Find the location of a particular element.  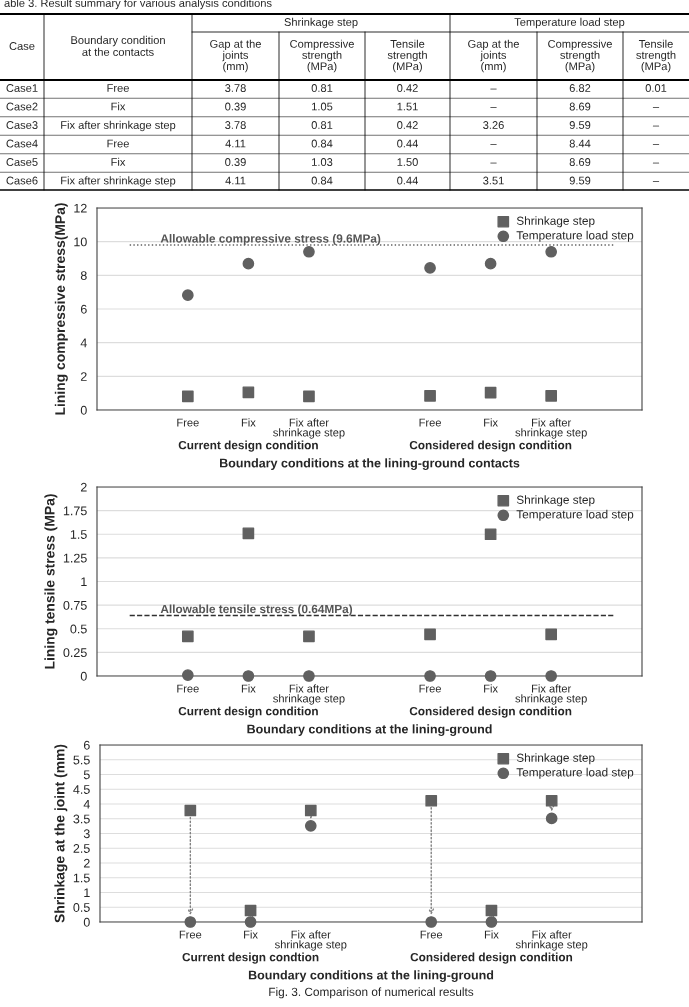

y-tick-label: 0.25 is located at coordinates (75, 653).